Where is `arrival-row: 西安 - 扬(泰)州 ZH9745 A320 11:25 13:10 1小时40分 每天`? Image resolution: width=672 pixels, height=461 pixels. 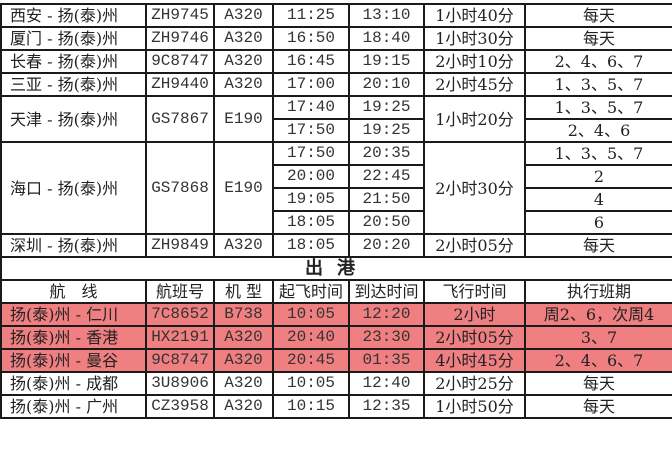
arrival-row: 西安 - 扬(泰)州 ZH9745 A320 11:25 13:10 1小时40分 每天 is located at coordinates (336, 15).